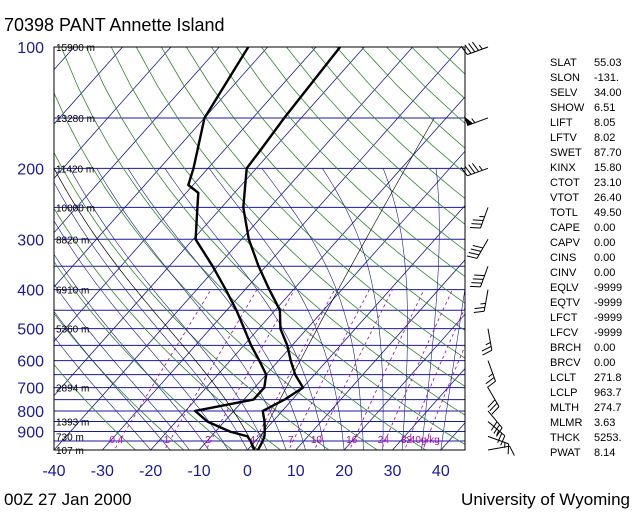  Describe the element at coordinates (30, 362) in the screenshot. I see `pressure-tick-label: 600` at that location.